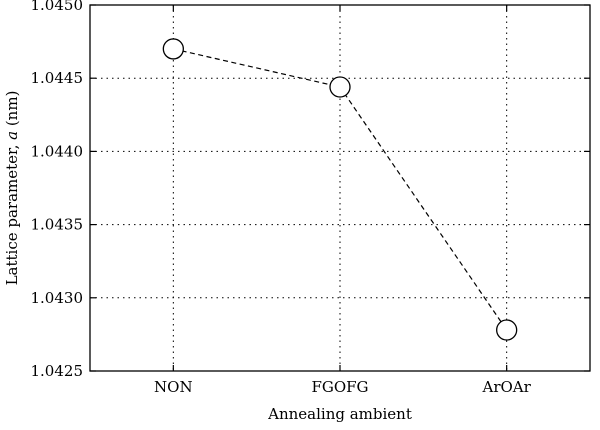  I want to click on x-axis-title: Annealing ambient, so click(339, 414).